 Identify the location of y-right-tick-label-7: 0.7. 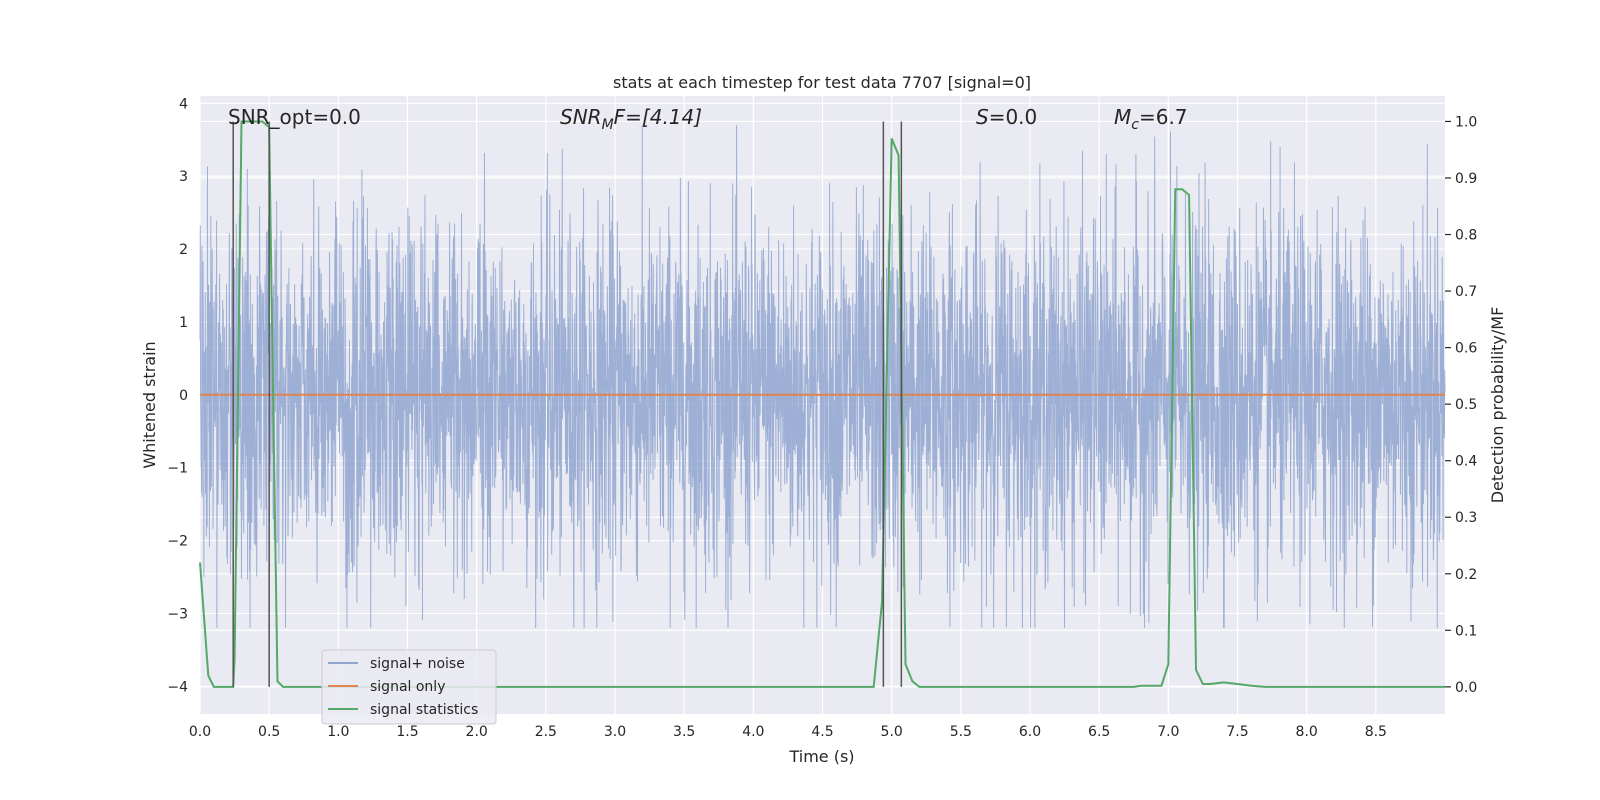
(1466, 292).